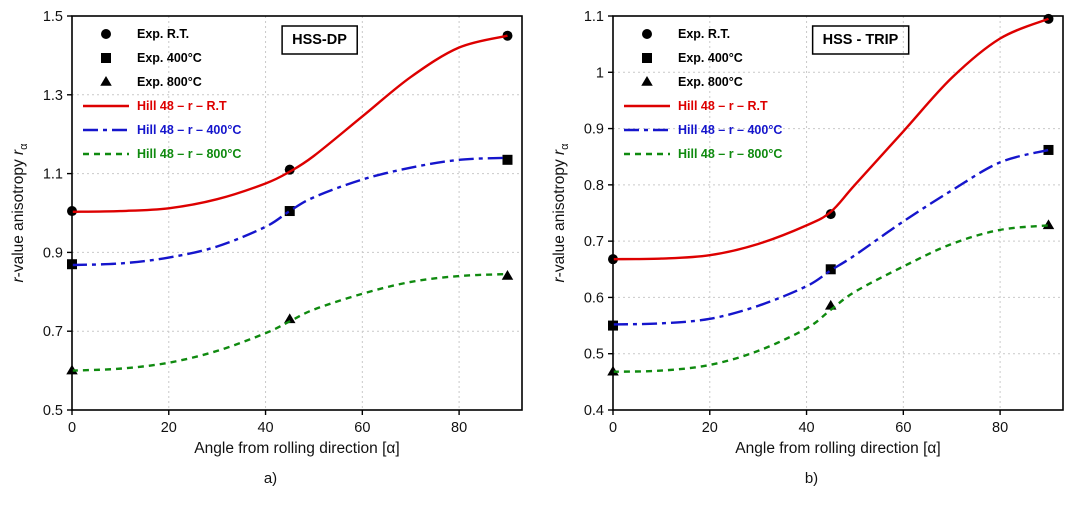  What do you see at coordinates (593, 298) in the screenshot?
I see `y-tick-label: 0.6` at bounding box center [593, 298].